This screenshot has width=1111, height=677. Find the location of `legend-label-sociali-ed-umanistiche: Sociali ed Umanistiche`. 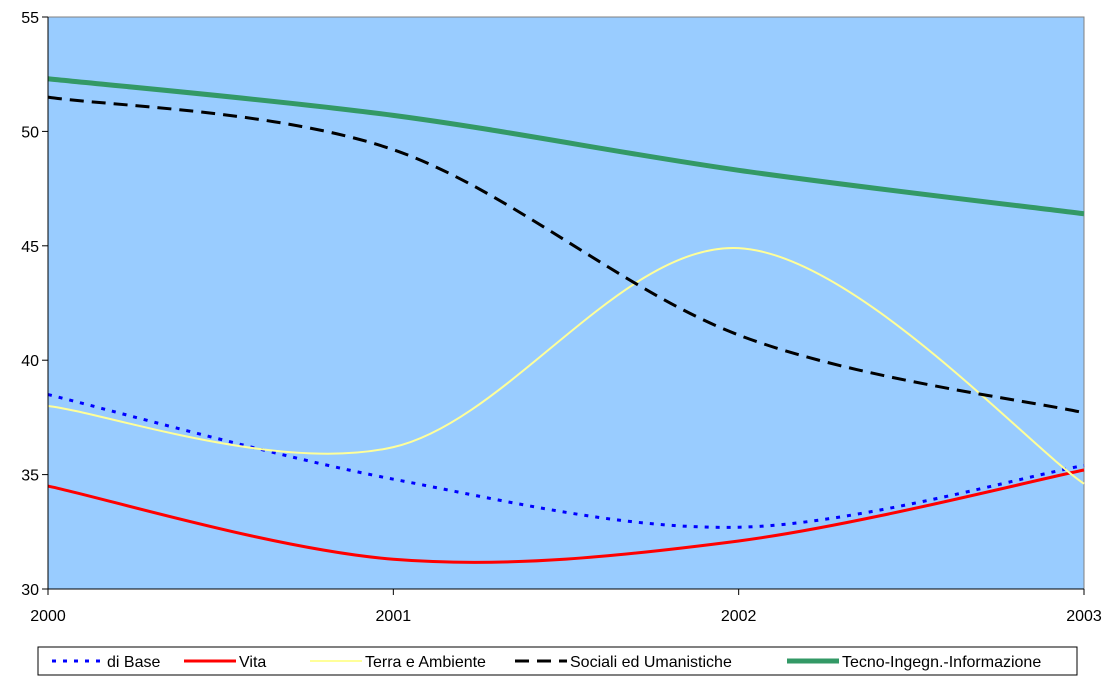

legend-label-sociali-ed-umanistiche: Sociali ed Umanistiche is located at coordinates (651, 662).